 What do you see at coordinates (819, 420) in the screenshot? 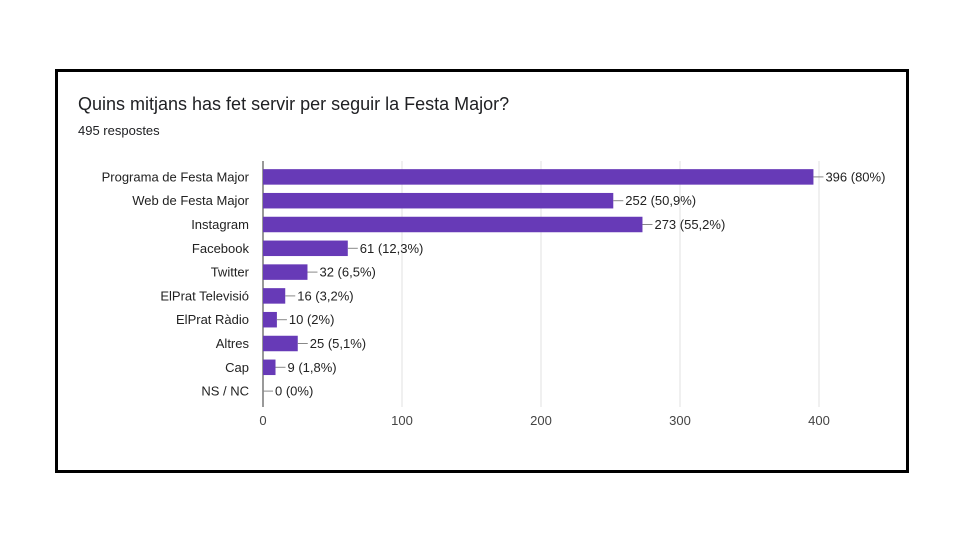
I see `x-tick-label-400: 400` at bounding box center [819, 420].